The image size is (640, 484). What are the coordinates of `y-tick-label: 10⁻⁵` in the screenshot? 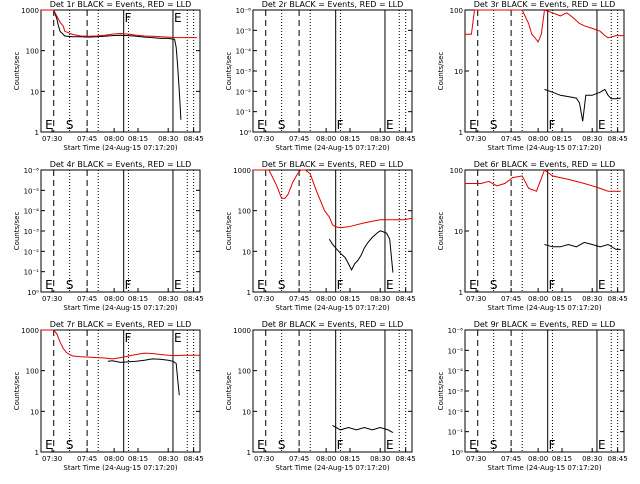 It's located at (32, 191).